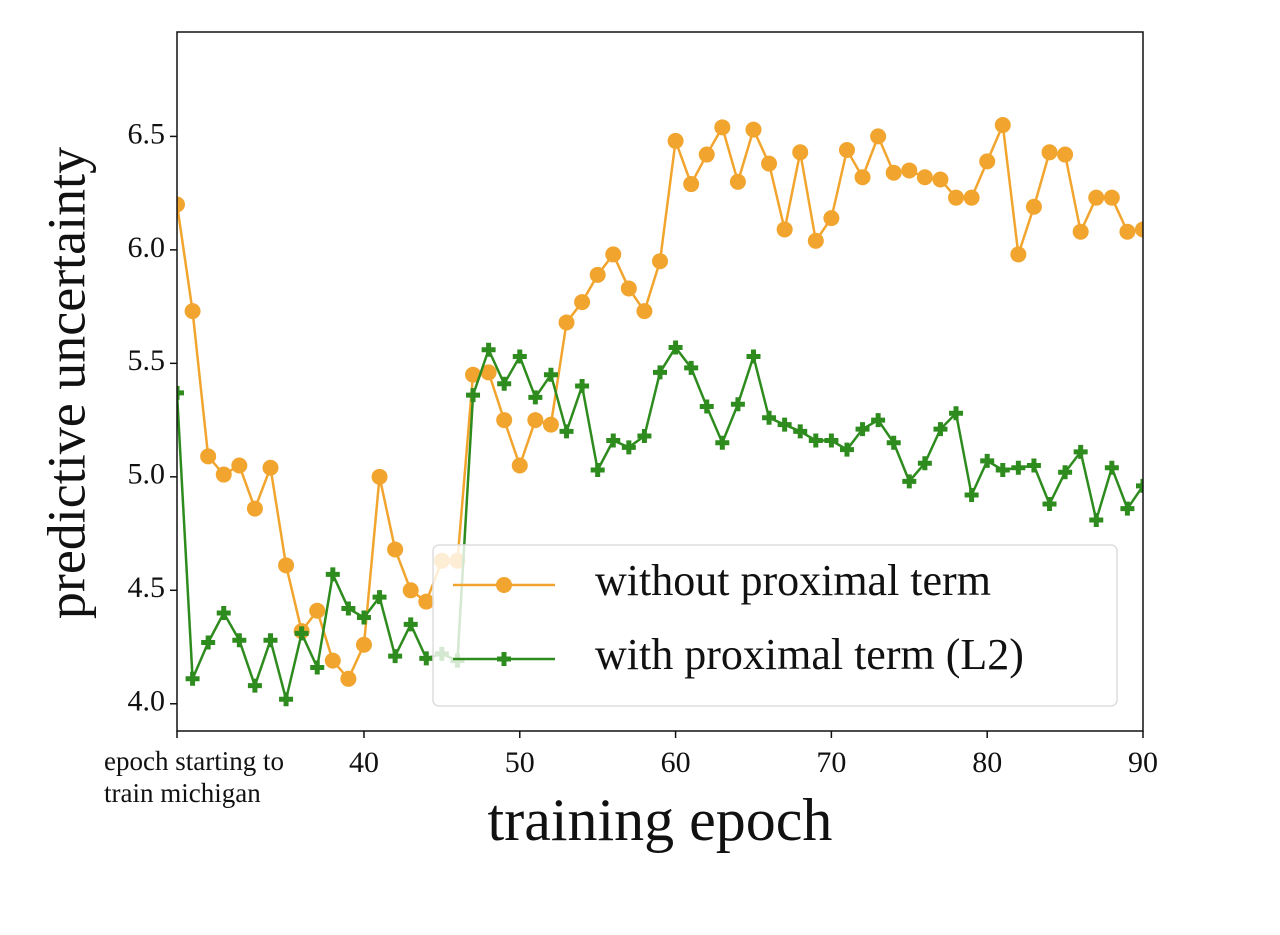 The image size is (1280, 935). What do you see at coordinates (793, 580) in the screenshot?
I see `legend-label: without proximal term` at bounding box center [793, 580].